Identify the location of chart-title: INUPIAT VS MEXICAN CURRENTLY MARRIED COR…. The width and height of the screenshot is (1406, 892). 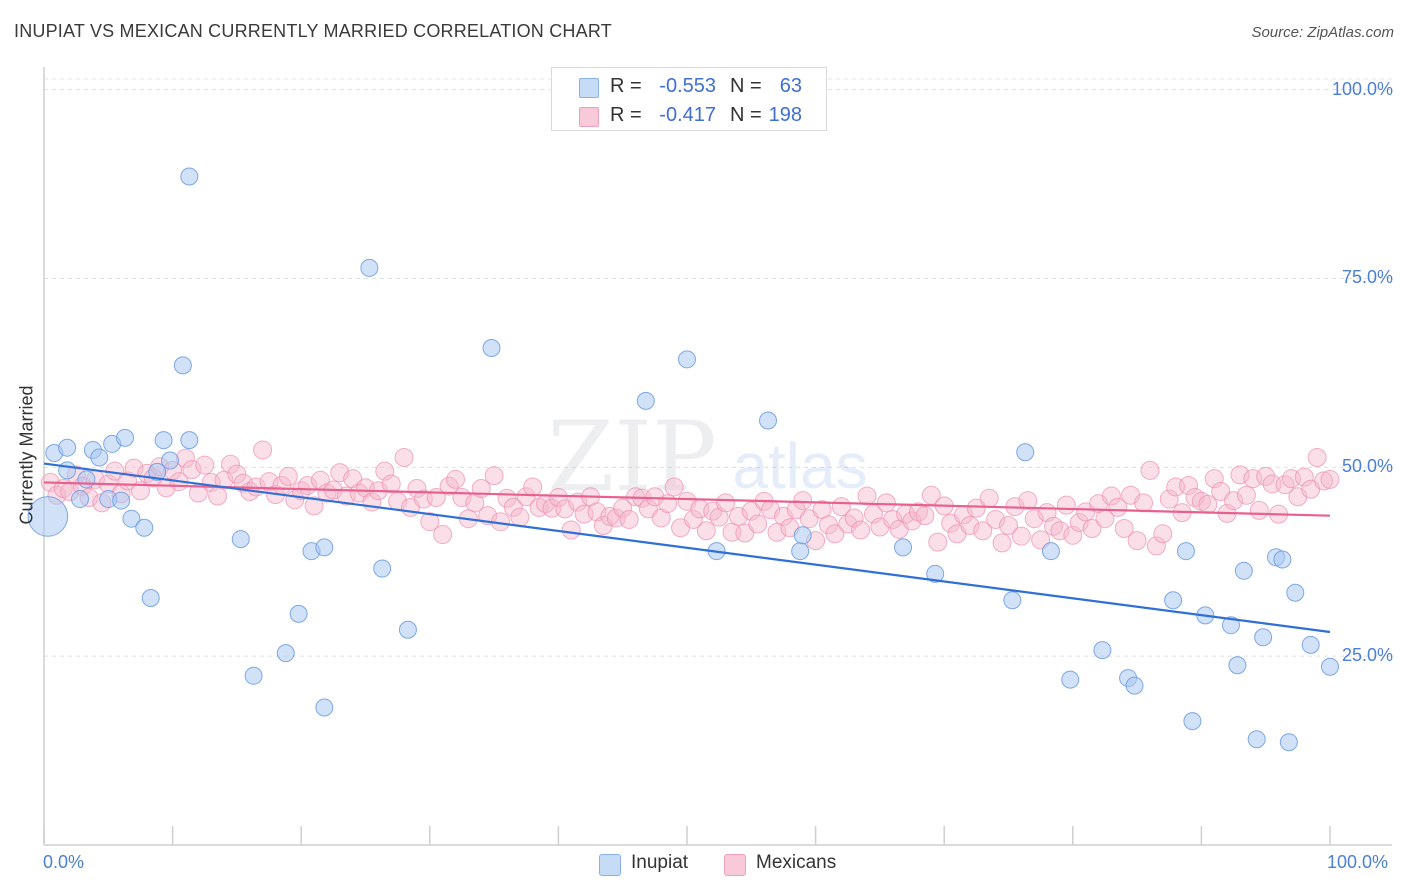
(313, 31).